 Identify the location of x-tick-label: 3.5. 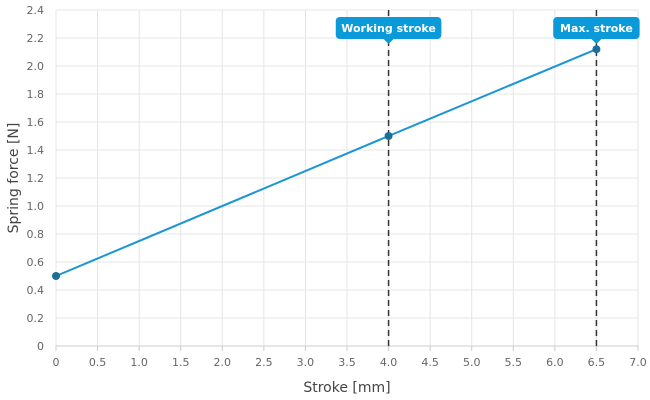
(347, 362).